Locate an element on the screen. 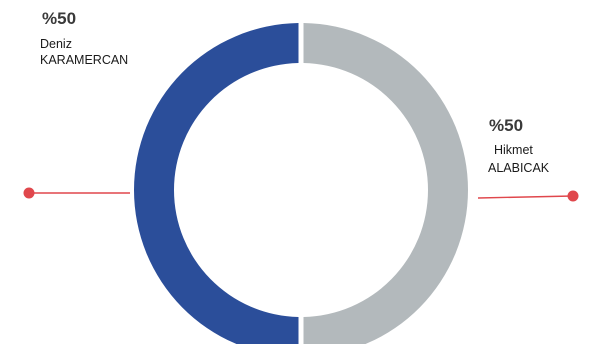  slice-percent-label-left: %50 is located at coordinates (59, 18).